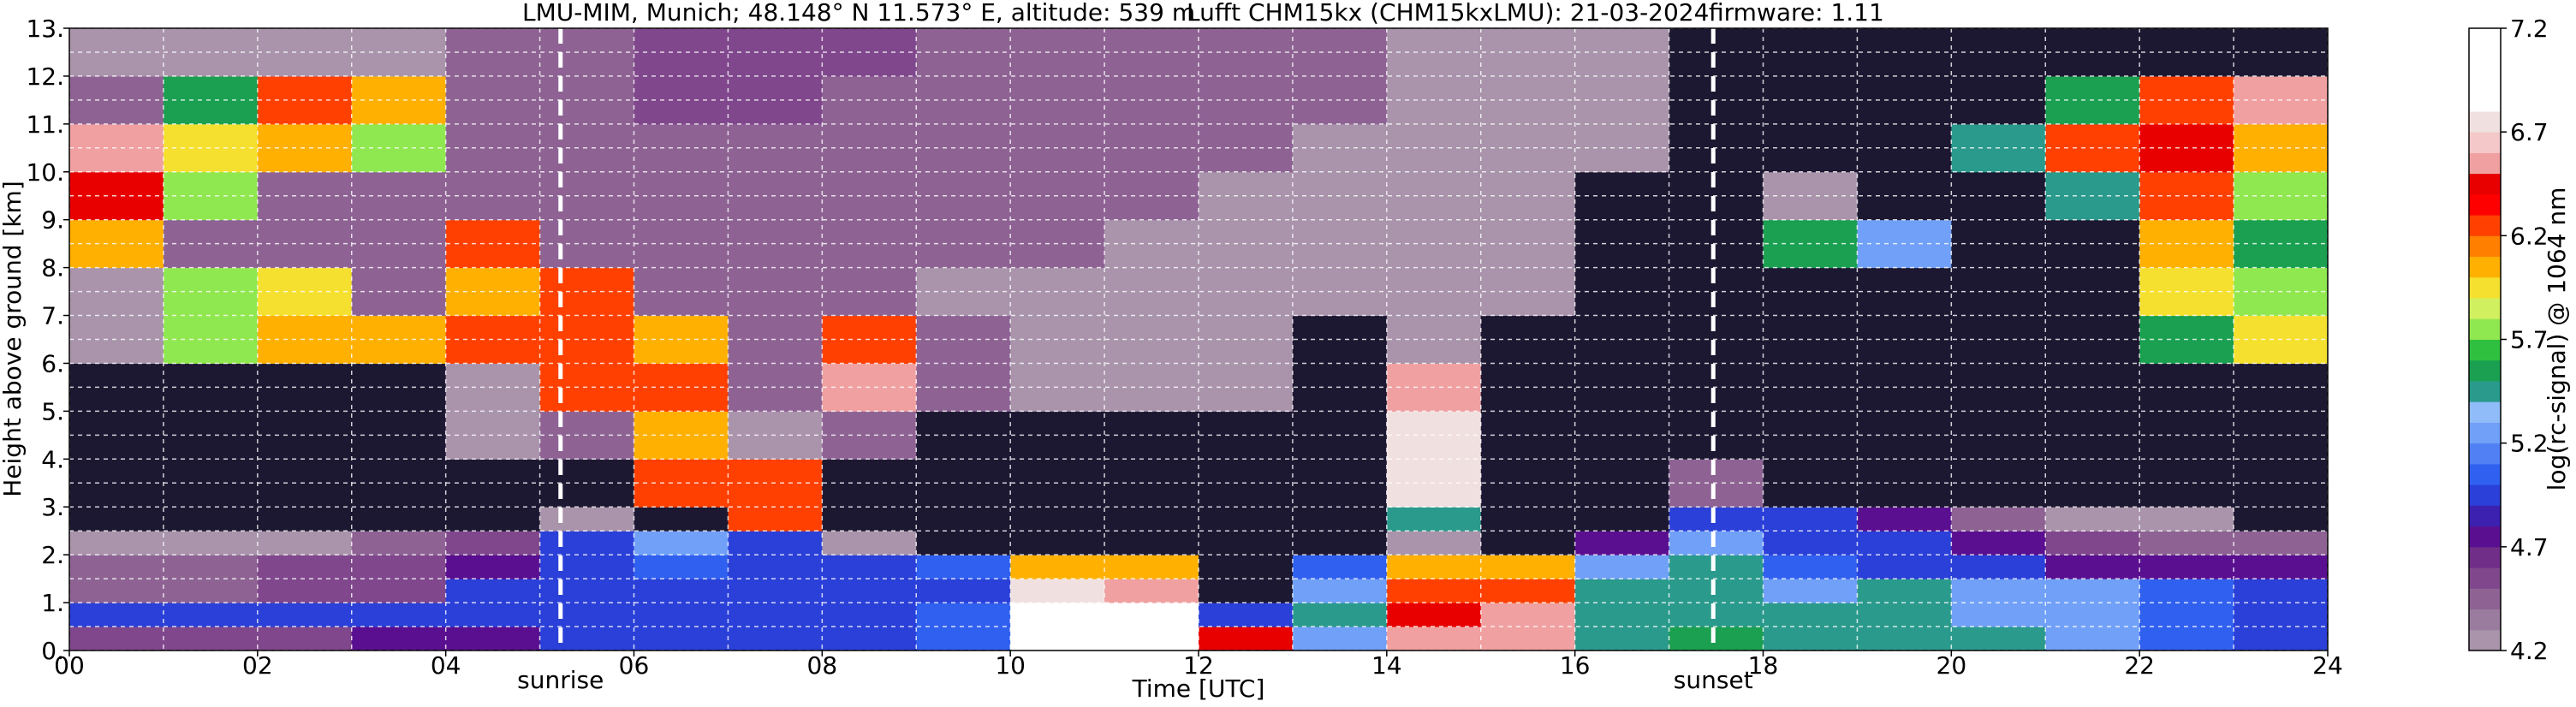  What do you see at coordinates (45, 29) in the screenshot?
I see `y-tick-label: 13.` at bounding box center [45, 29].